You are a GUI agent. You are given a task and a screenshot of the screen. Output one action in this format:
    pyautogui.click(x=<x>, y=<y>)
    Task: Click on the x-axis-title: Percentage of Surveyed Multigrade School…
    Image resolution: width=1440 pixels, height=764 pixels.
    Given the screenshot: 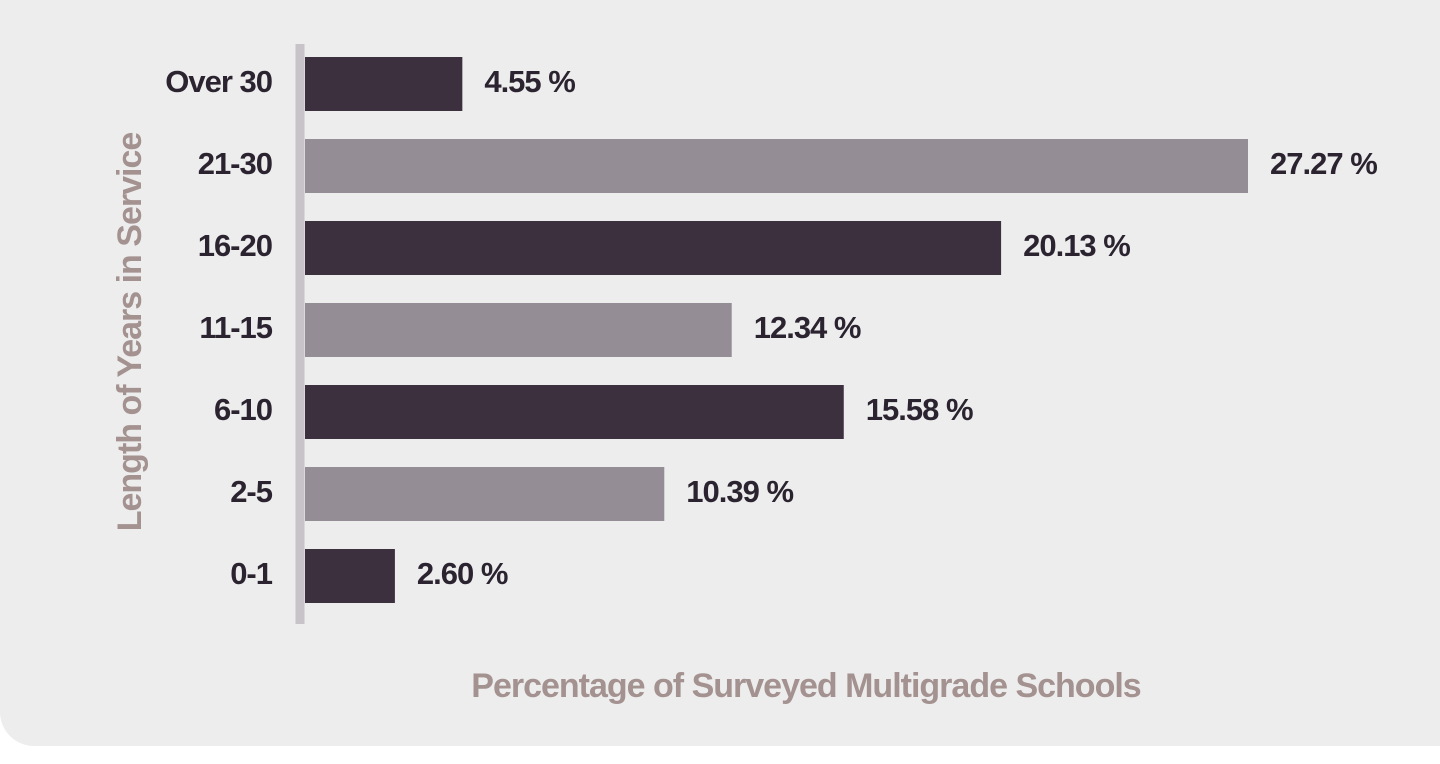 What is the action you would take?
    pyautogui.click(x=806, y=686)
    